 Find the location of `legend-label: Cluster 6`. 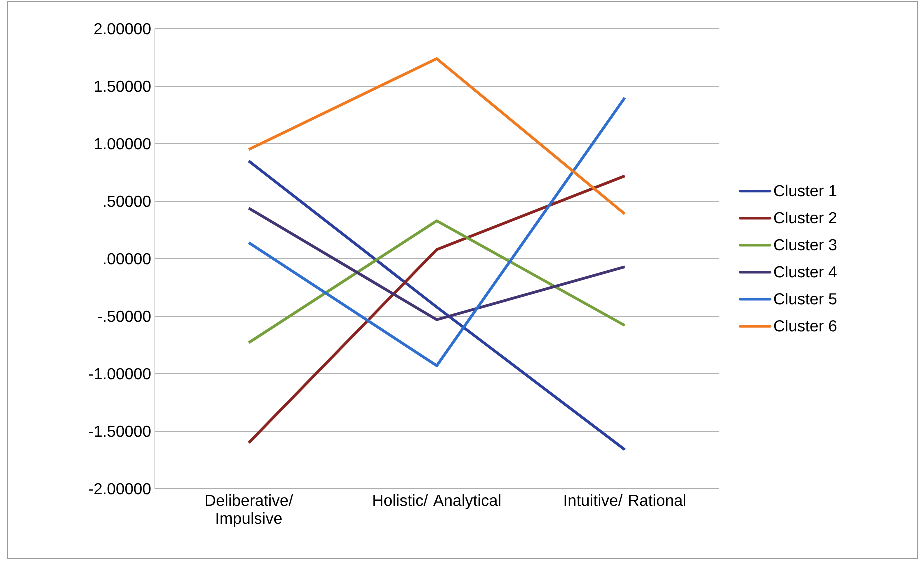

legend-label: Cluster 6 is located at coordinates (805, 326).